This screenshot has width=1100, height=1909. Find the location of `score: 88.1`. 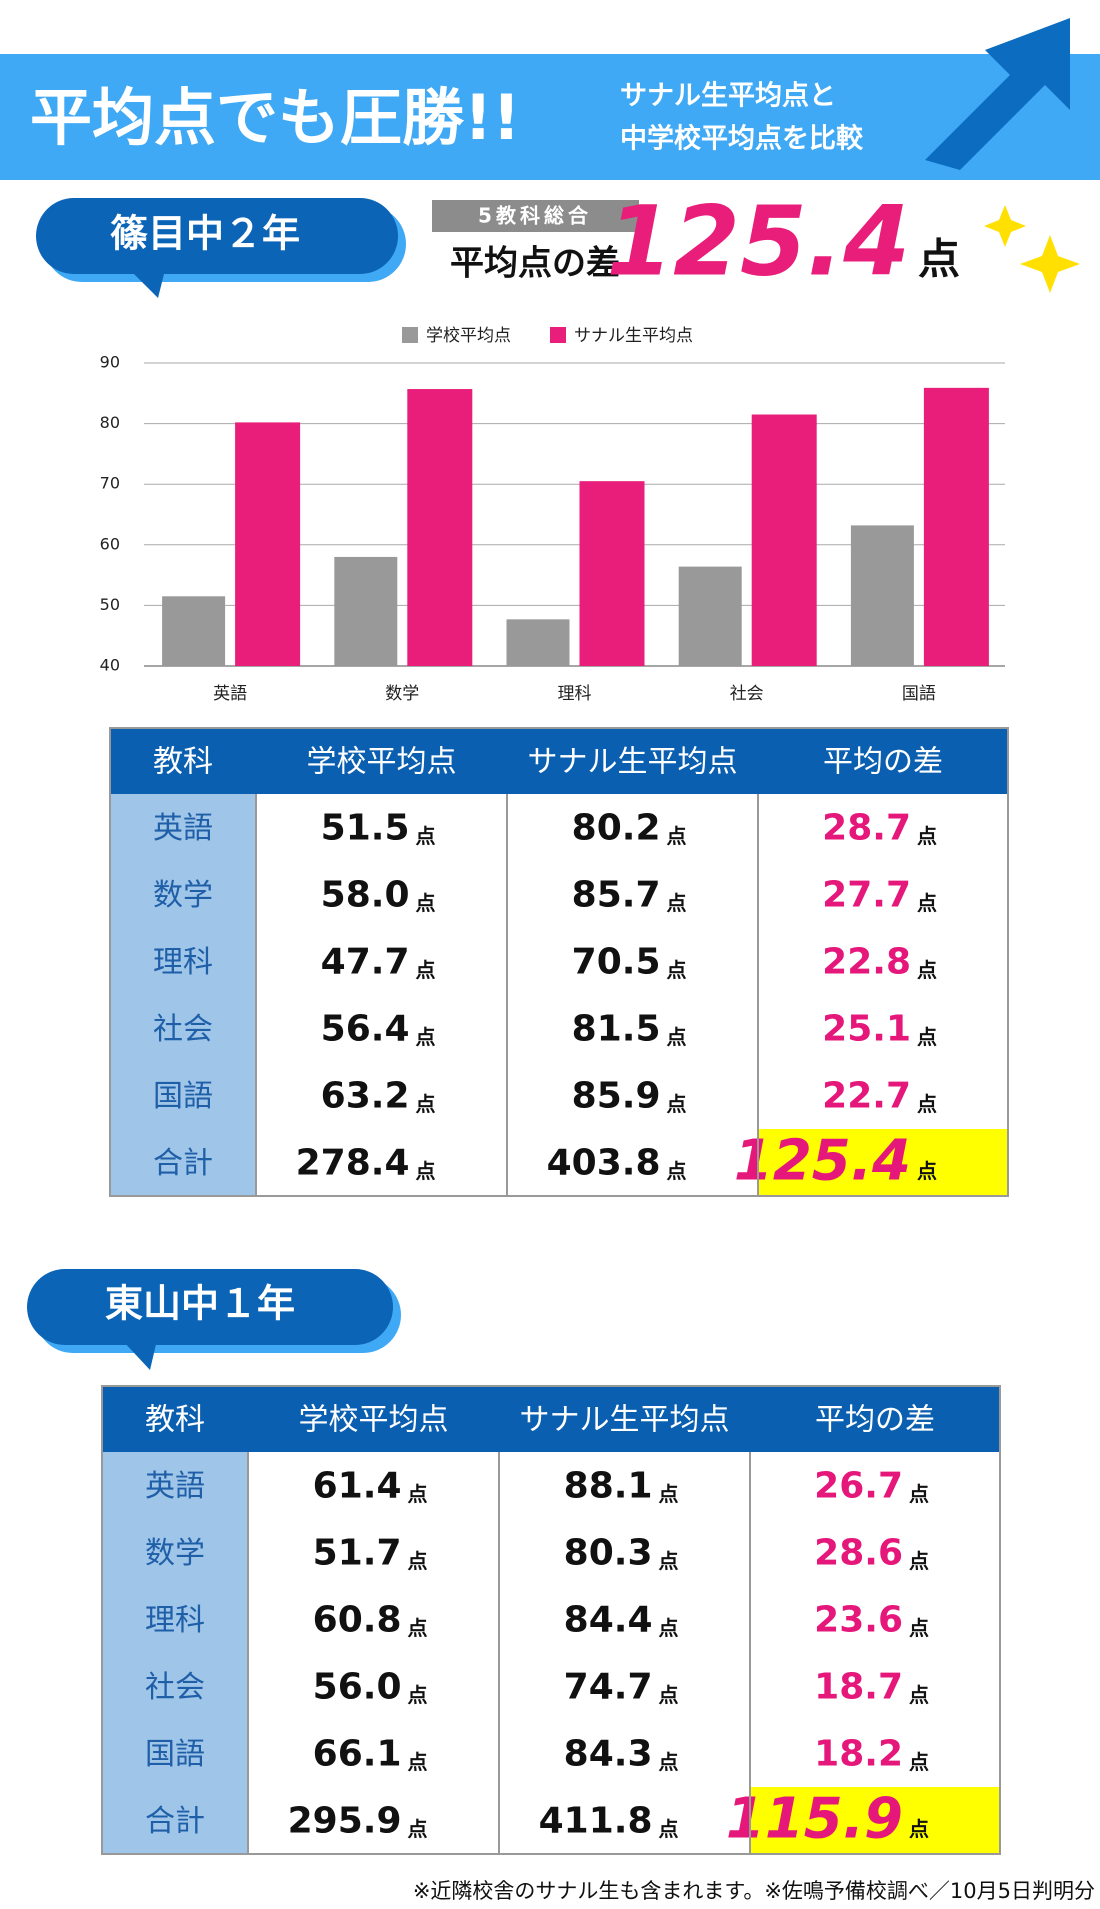

score: 88.1 is located at coordinates (608, 1486).